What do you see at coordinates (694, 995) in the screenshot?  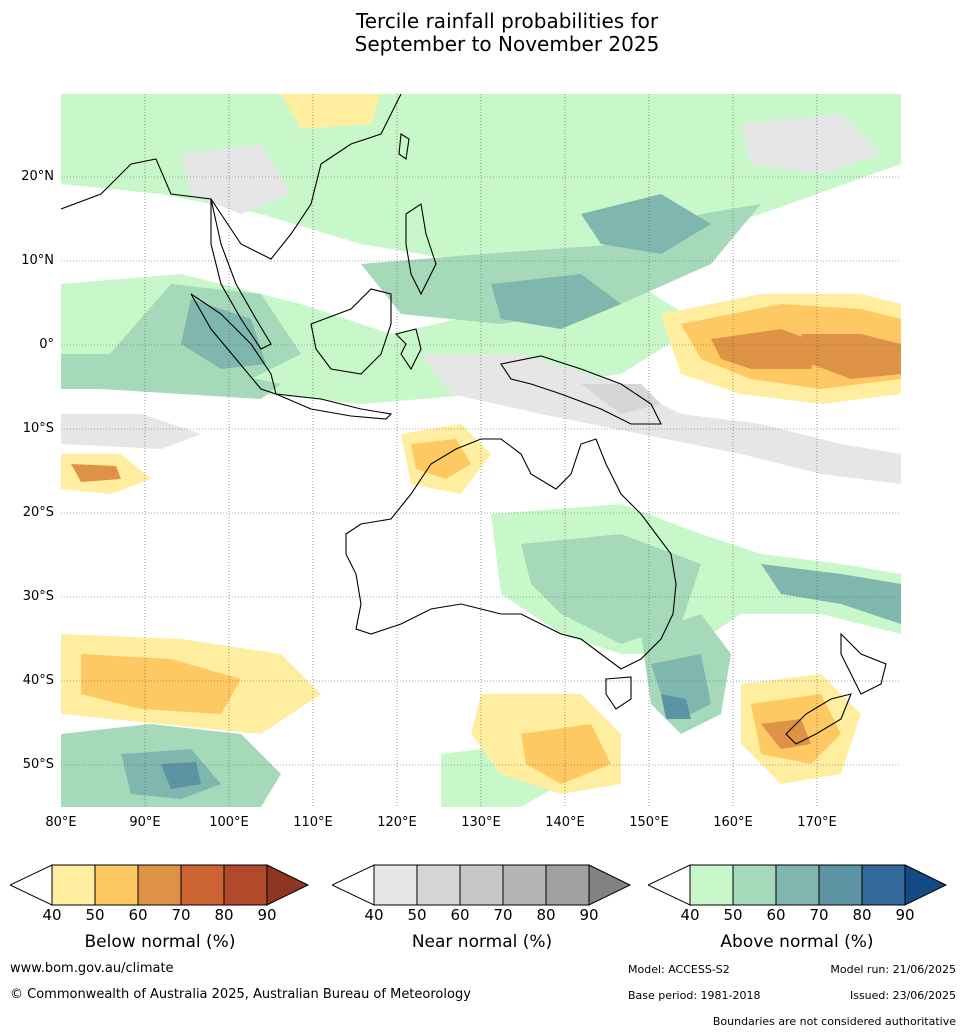 I see `base-period-text: Base period: 1981-2018` at bounding box center [694, 995].